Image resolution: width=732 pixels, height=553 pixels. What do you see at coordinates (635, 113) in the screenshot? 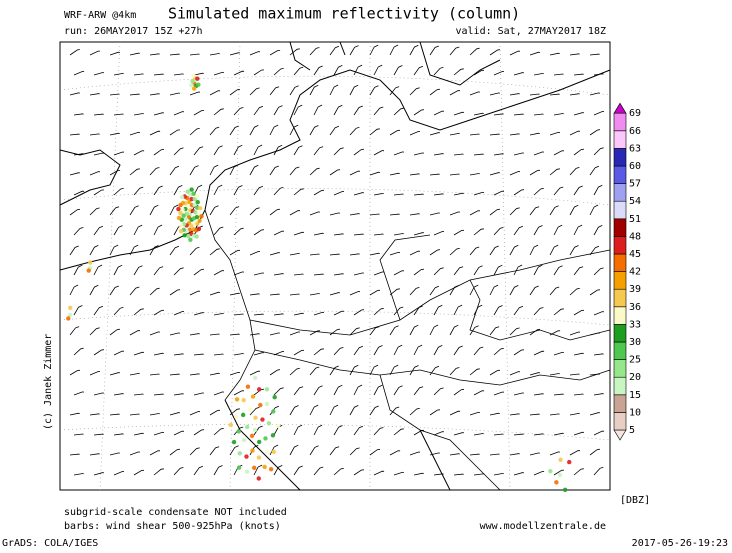
I see `colorbar-label: 69` at bounding box center [635, 113].